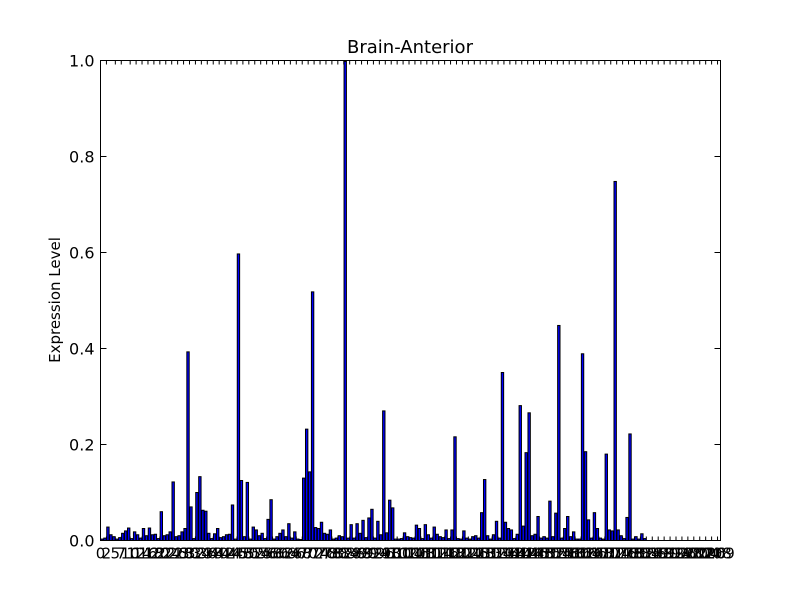 This screenshot has height=600, width=800. I want to click on x-tick-label-21: 44, so click(230, 554).